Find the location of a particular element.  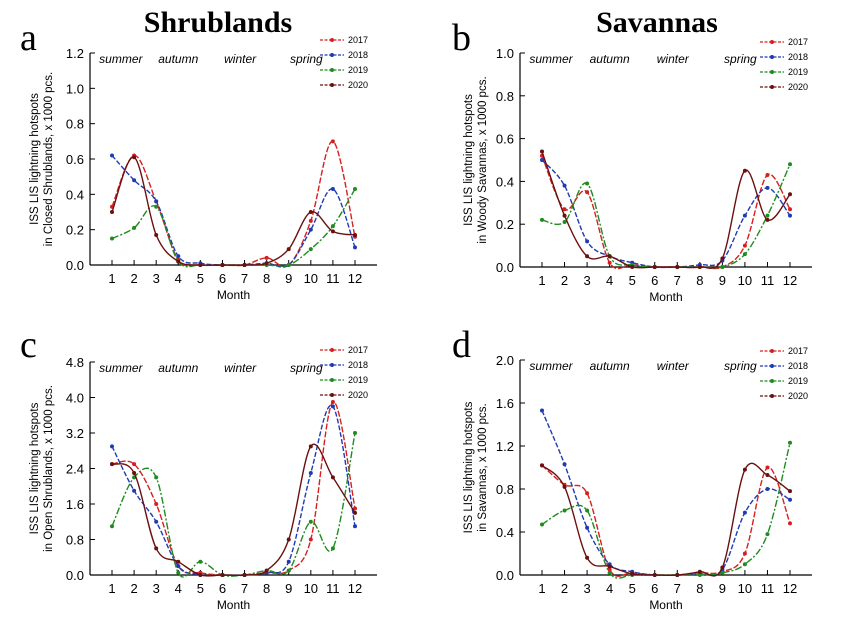

legend-marker-2020 is located at coordinates (772, 396).